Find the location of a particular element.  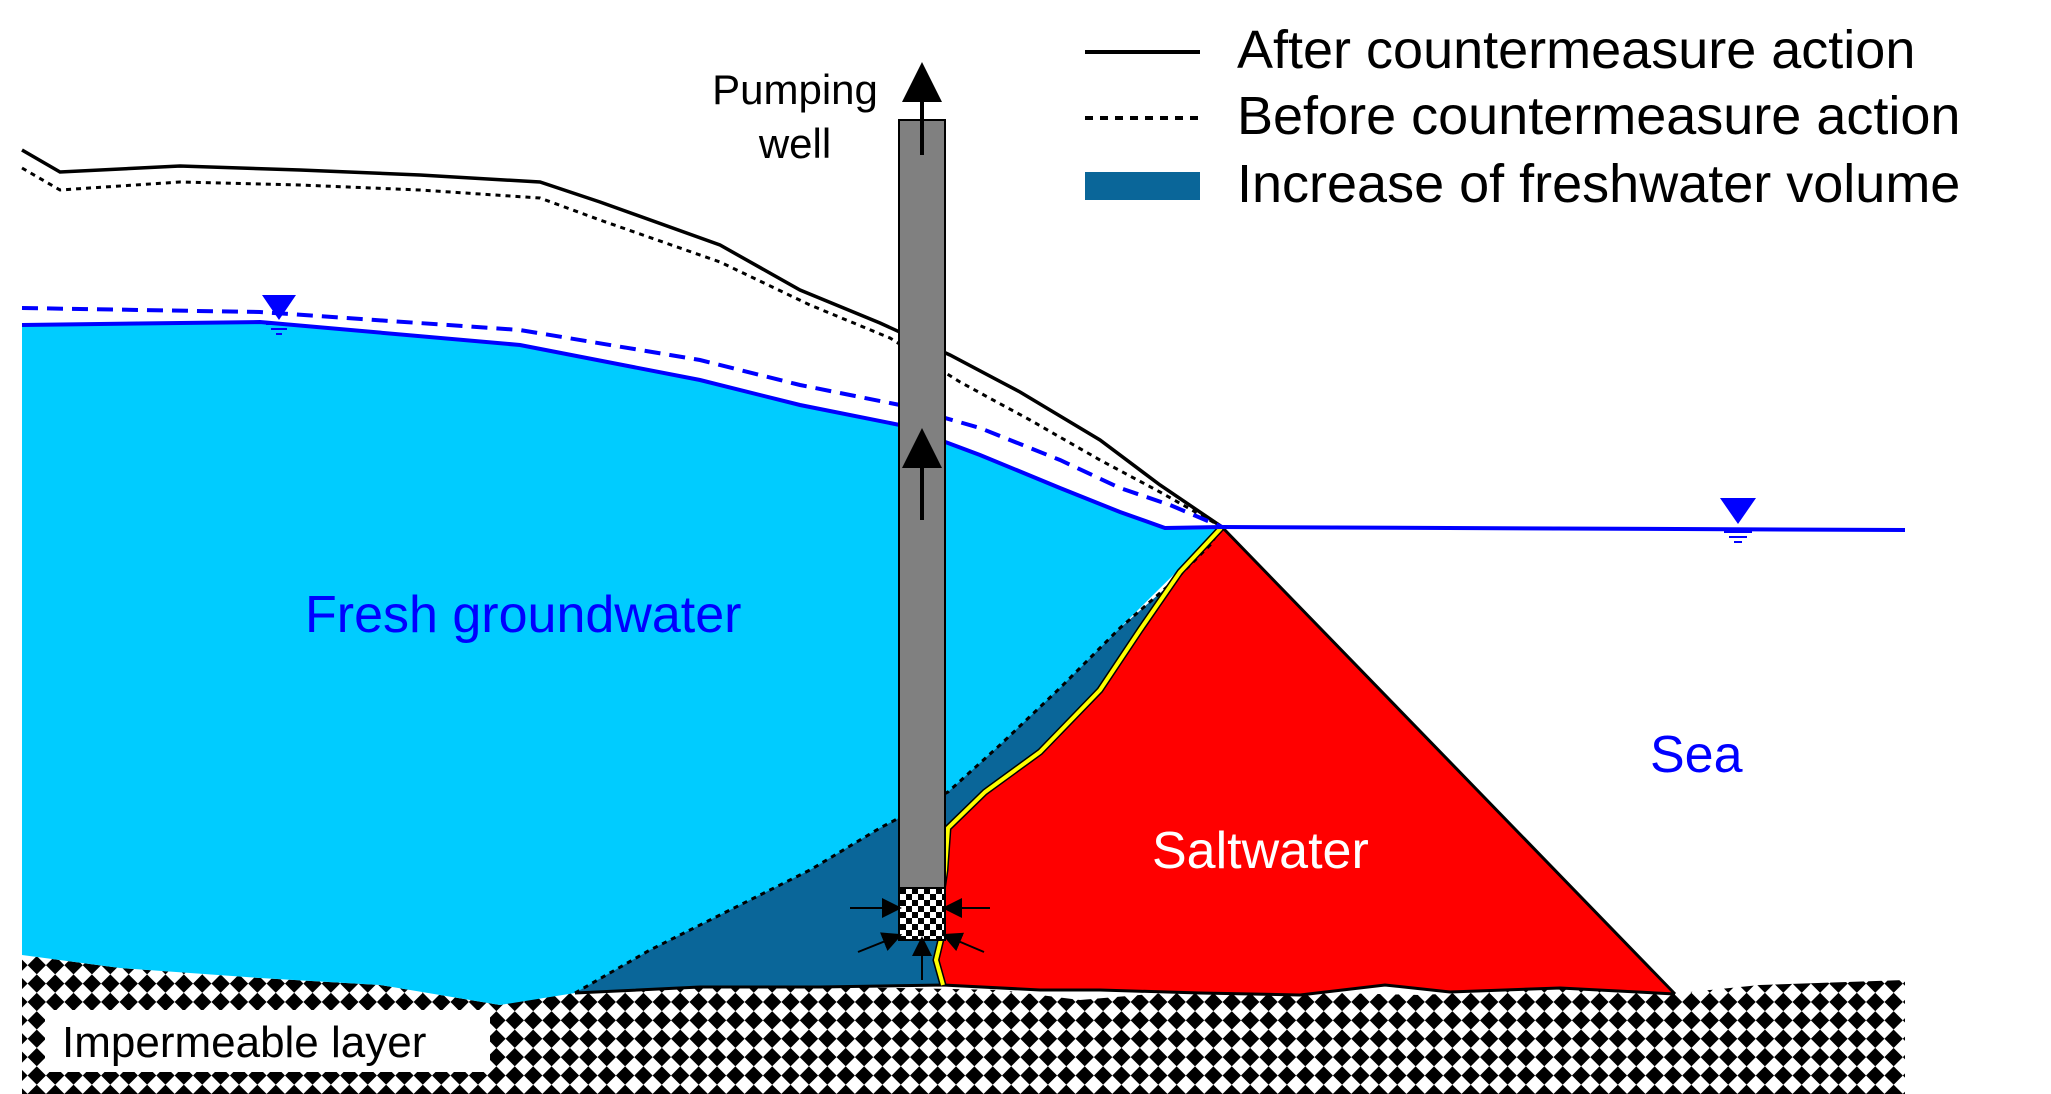

impermeable-layer-label: Impermeable layer is located at coordinates (244, 1042).